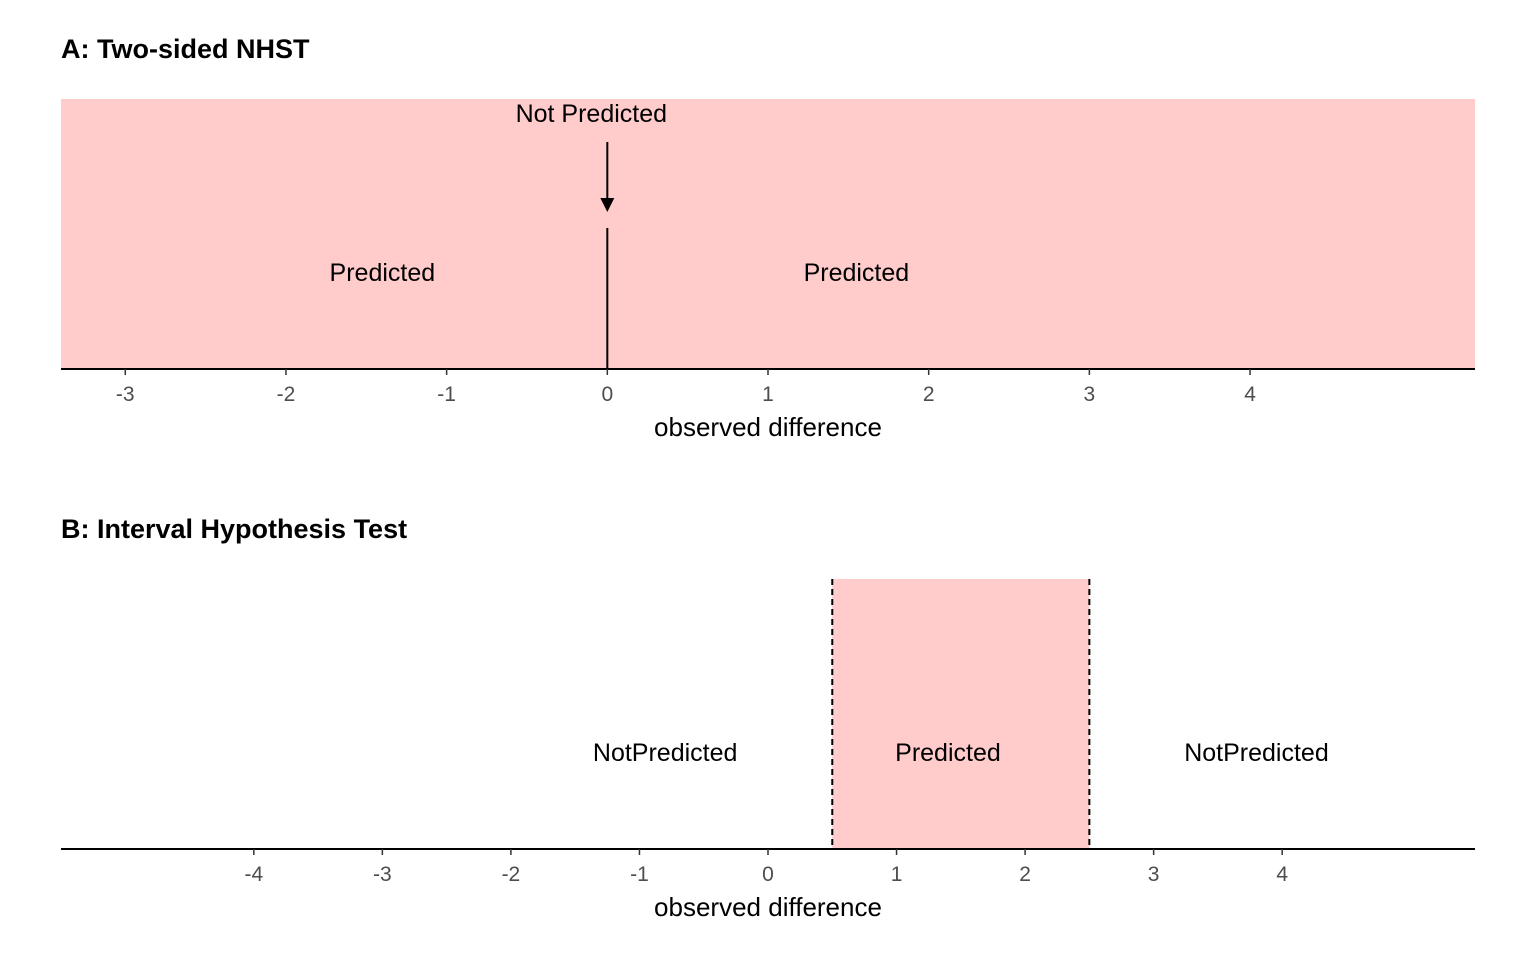  Describe the element at coordinates (185, 49) in the screenshot. I see `chart-title: A: Two-sided NHST` at that location.